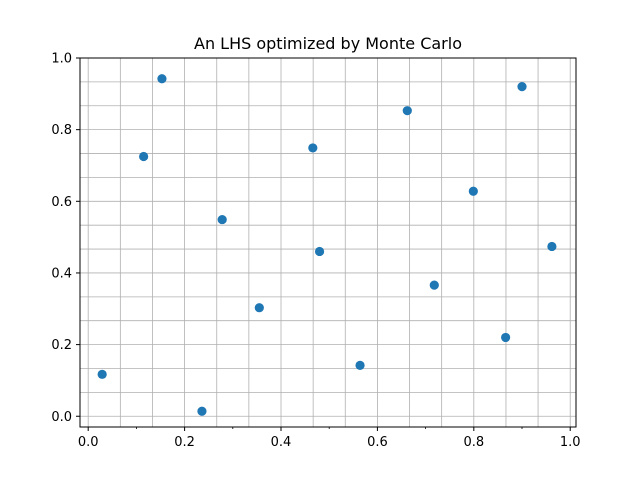 The image size is (640, 480). Describe the element at coordinates (61, 345) in the screenshot. I see `y-tick-label: 0.2` at that location.